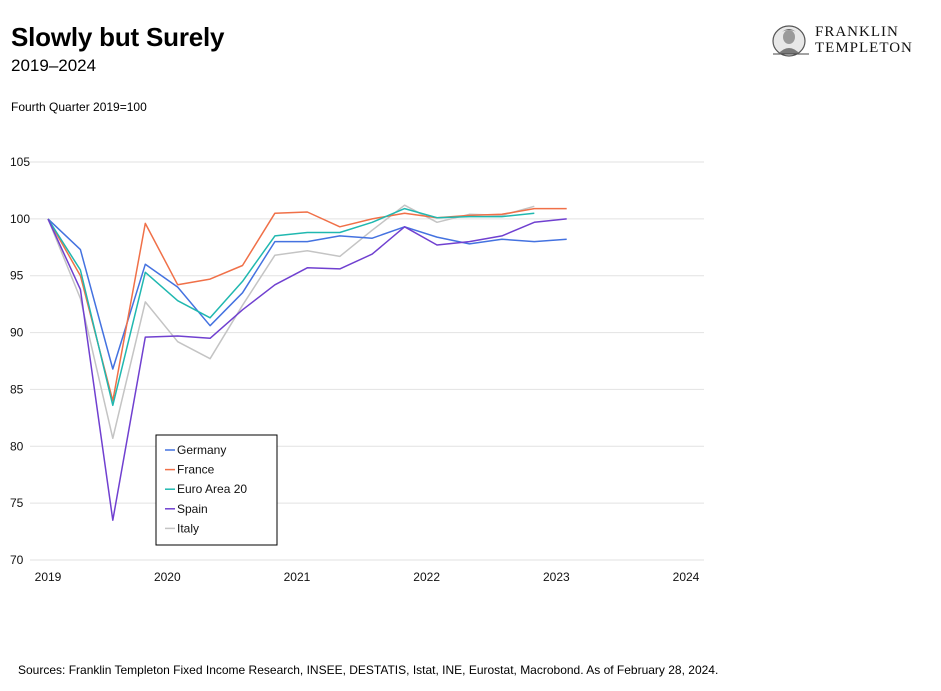 This screenshot has width=941, height=691. What do you see at coordinates (17, 333) in the screenshot?
I see `y-tick-label: 90` at bounding box center [17, 333].